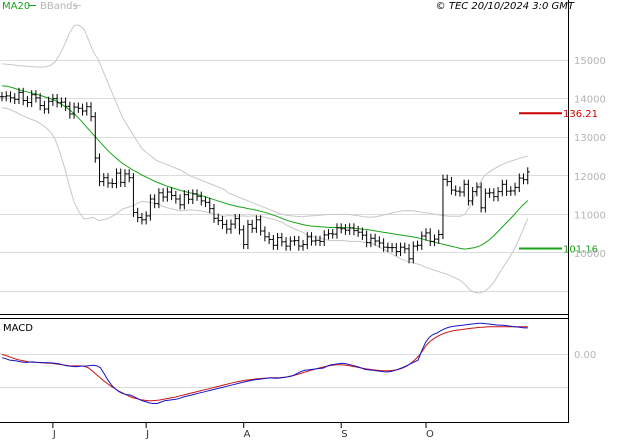  I want to click on level-lines: 136.21 101.16, so click(558, 182).